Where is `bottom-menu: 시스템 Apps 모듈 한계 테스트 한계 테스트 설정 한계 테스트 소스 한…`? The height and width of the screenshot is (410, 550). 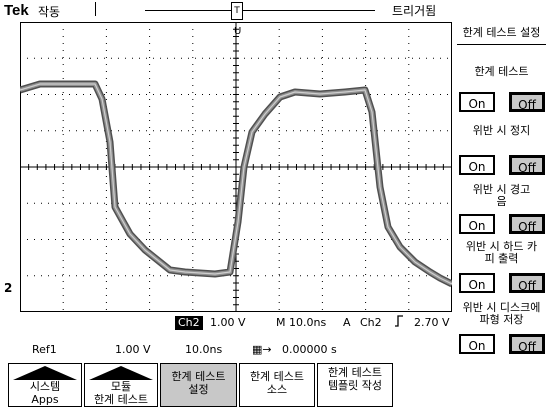
bottom-menu: 시스템 Apps 모듈 한계 테스트 한계 테스트 설정 한계 테스트 소스 한… is located at coordinates (227, 386).